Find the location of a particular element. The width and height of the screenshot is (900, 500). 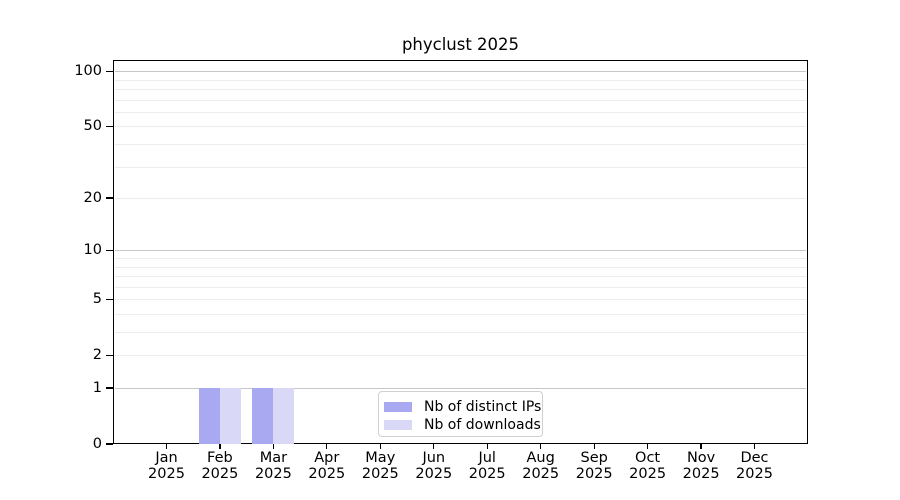

legend-entry-distinct-ips: Nb of distinct IPs is located at coordinates (463, 407).